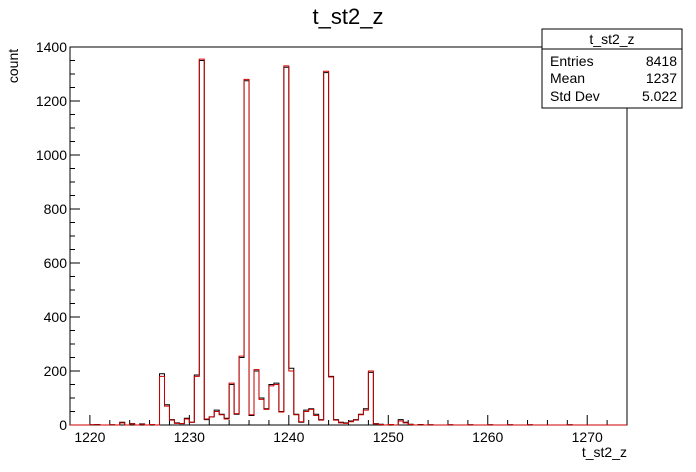  I want to click on y-tick-label: 0, so click(63, 425).